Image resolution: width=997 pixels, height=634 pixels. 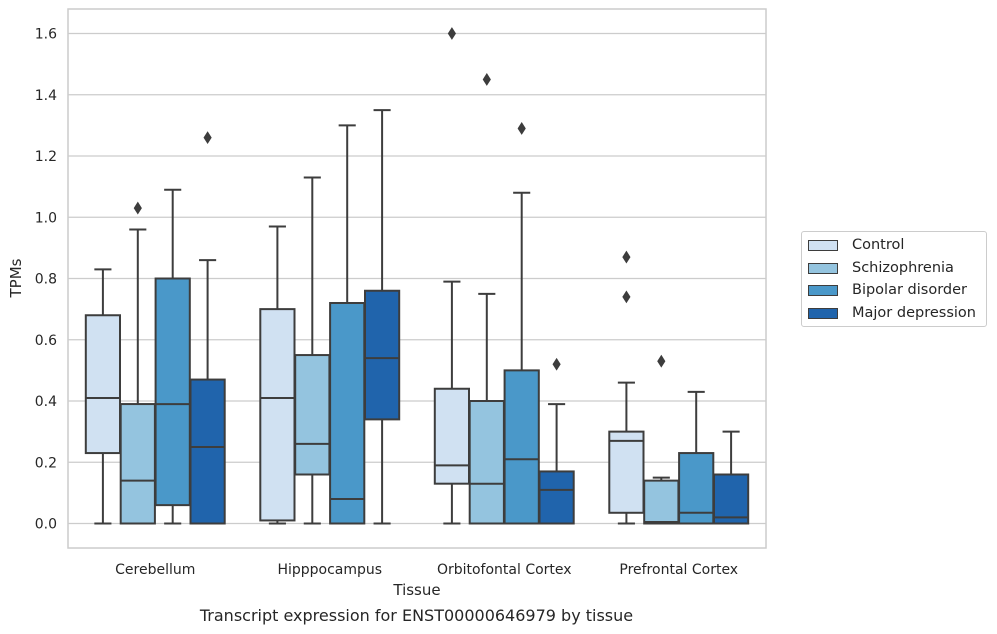 I want to click on x-tick-label: Hipppocampus, so click(x=329, y=570).